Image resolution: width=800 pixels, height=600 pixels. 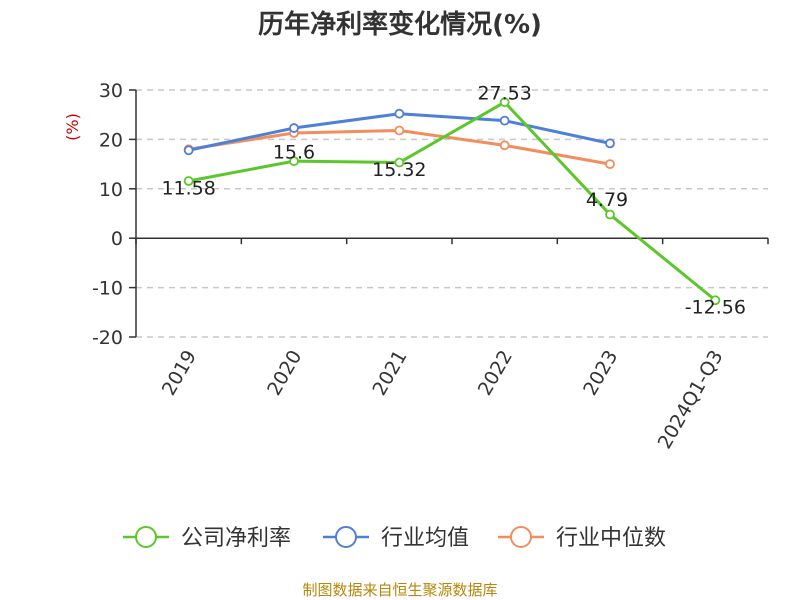 What do you see at coordinates (400, 24) in the screenshot?
I see `chart-title: 历年净利率变化情况(%)` at bounding box center [400, 24].